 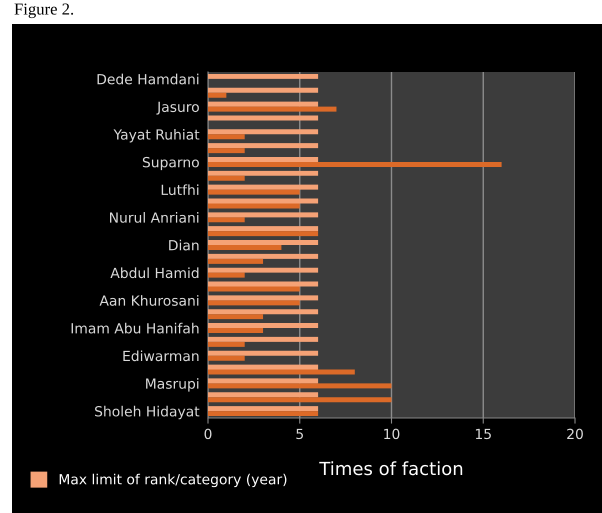 What do you see at coordinates (160, 356) in the screenshot?
I see `y-tick-label: Ediwarman` at bounding box center [160, 356].